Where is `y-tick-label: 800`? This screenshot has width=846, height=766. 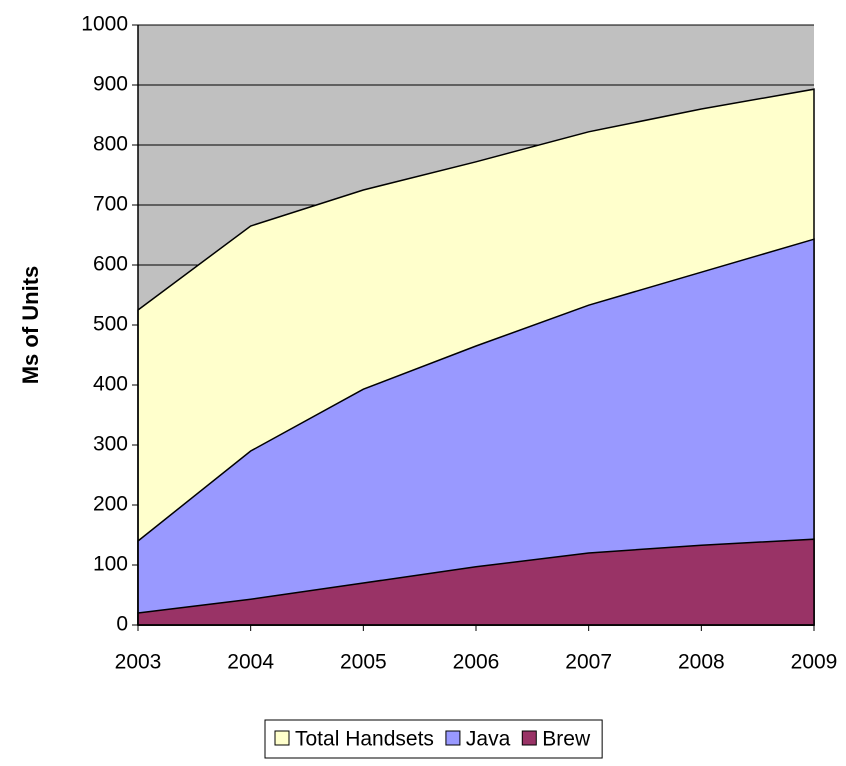 y-tick-label: 800 is located at coordinates (110, 144).